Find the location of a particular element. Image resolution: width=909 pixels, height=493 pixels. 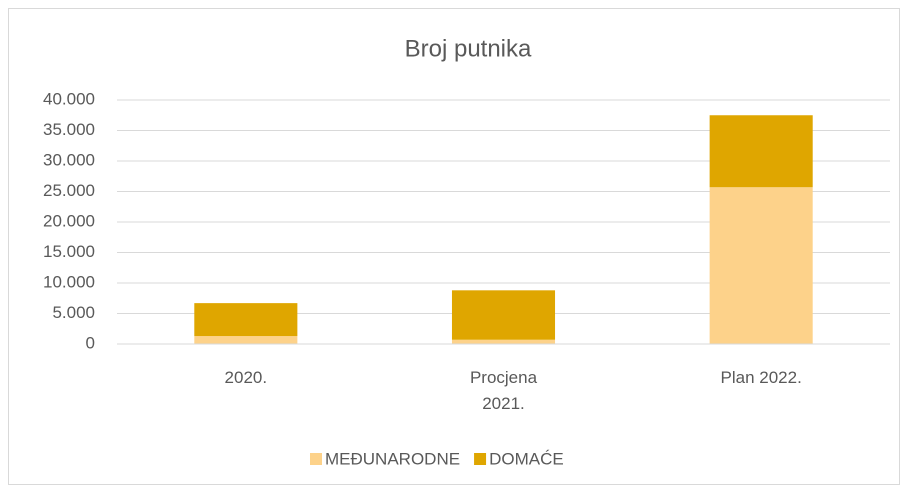

y-tick-label: 35.000 is located at coordinates (69, 129).